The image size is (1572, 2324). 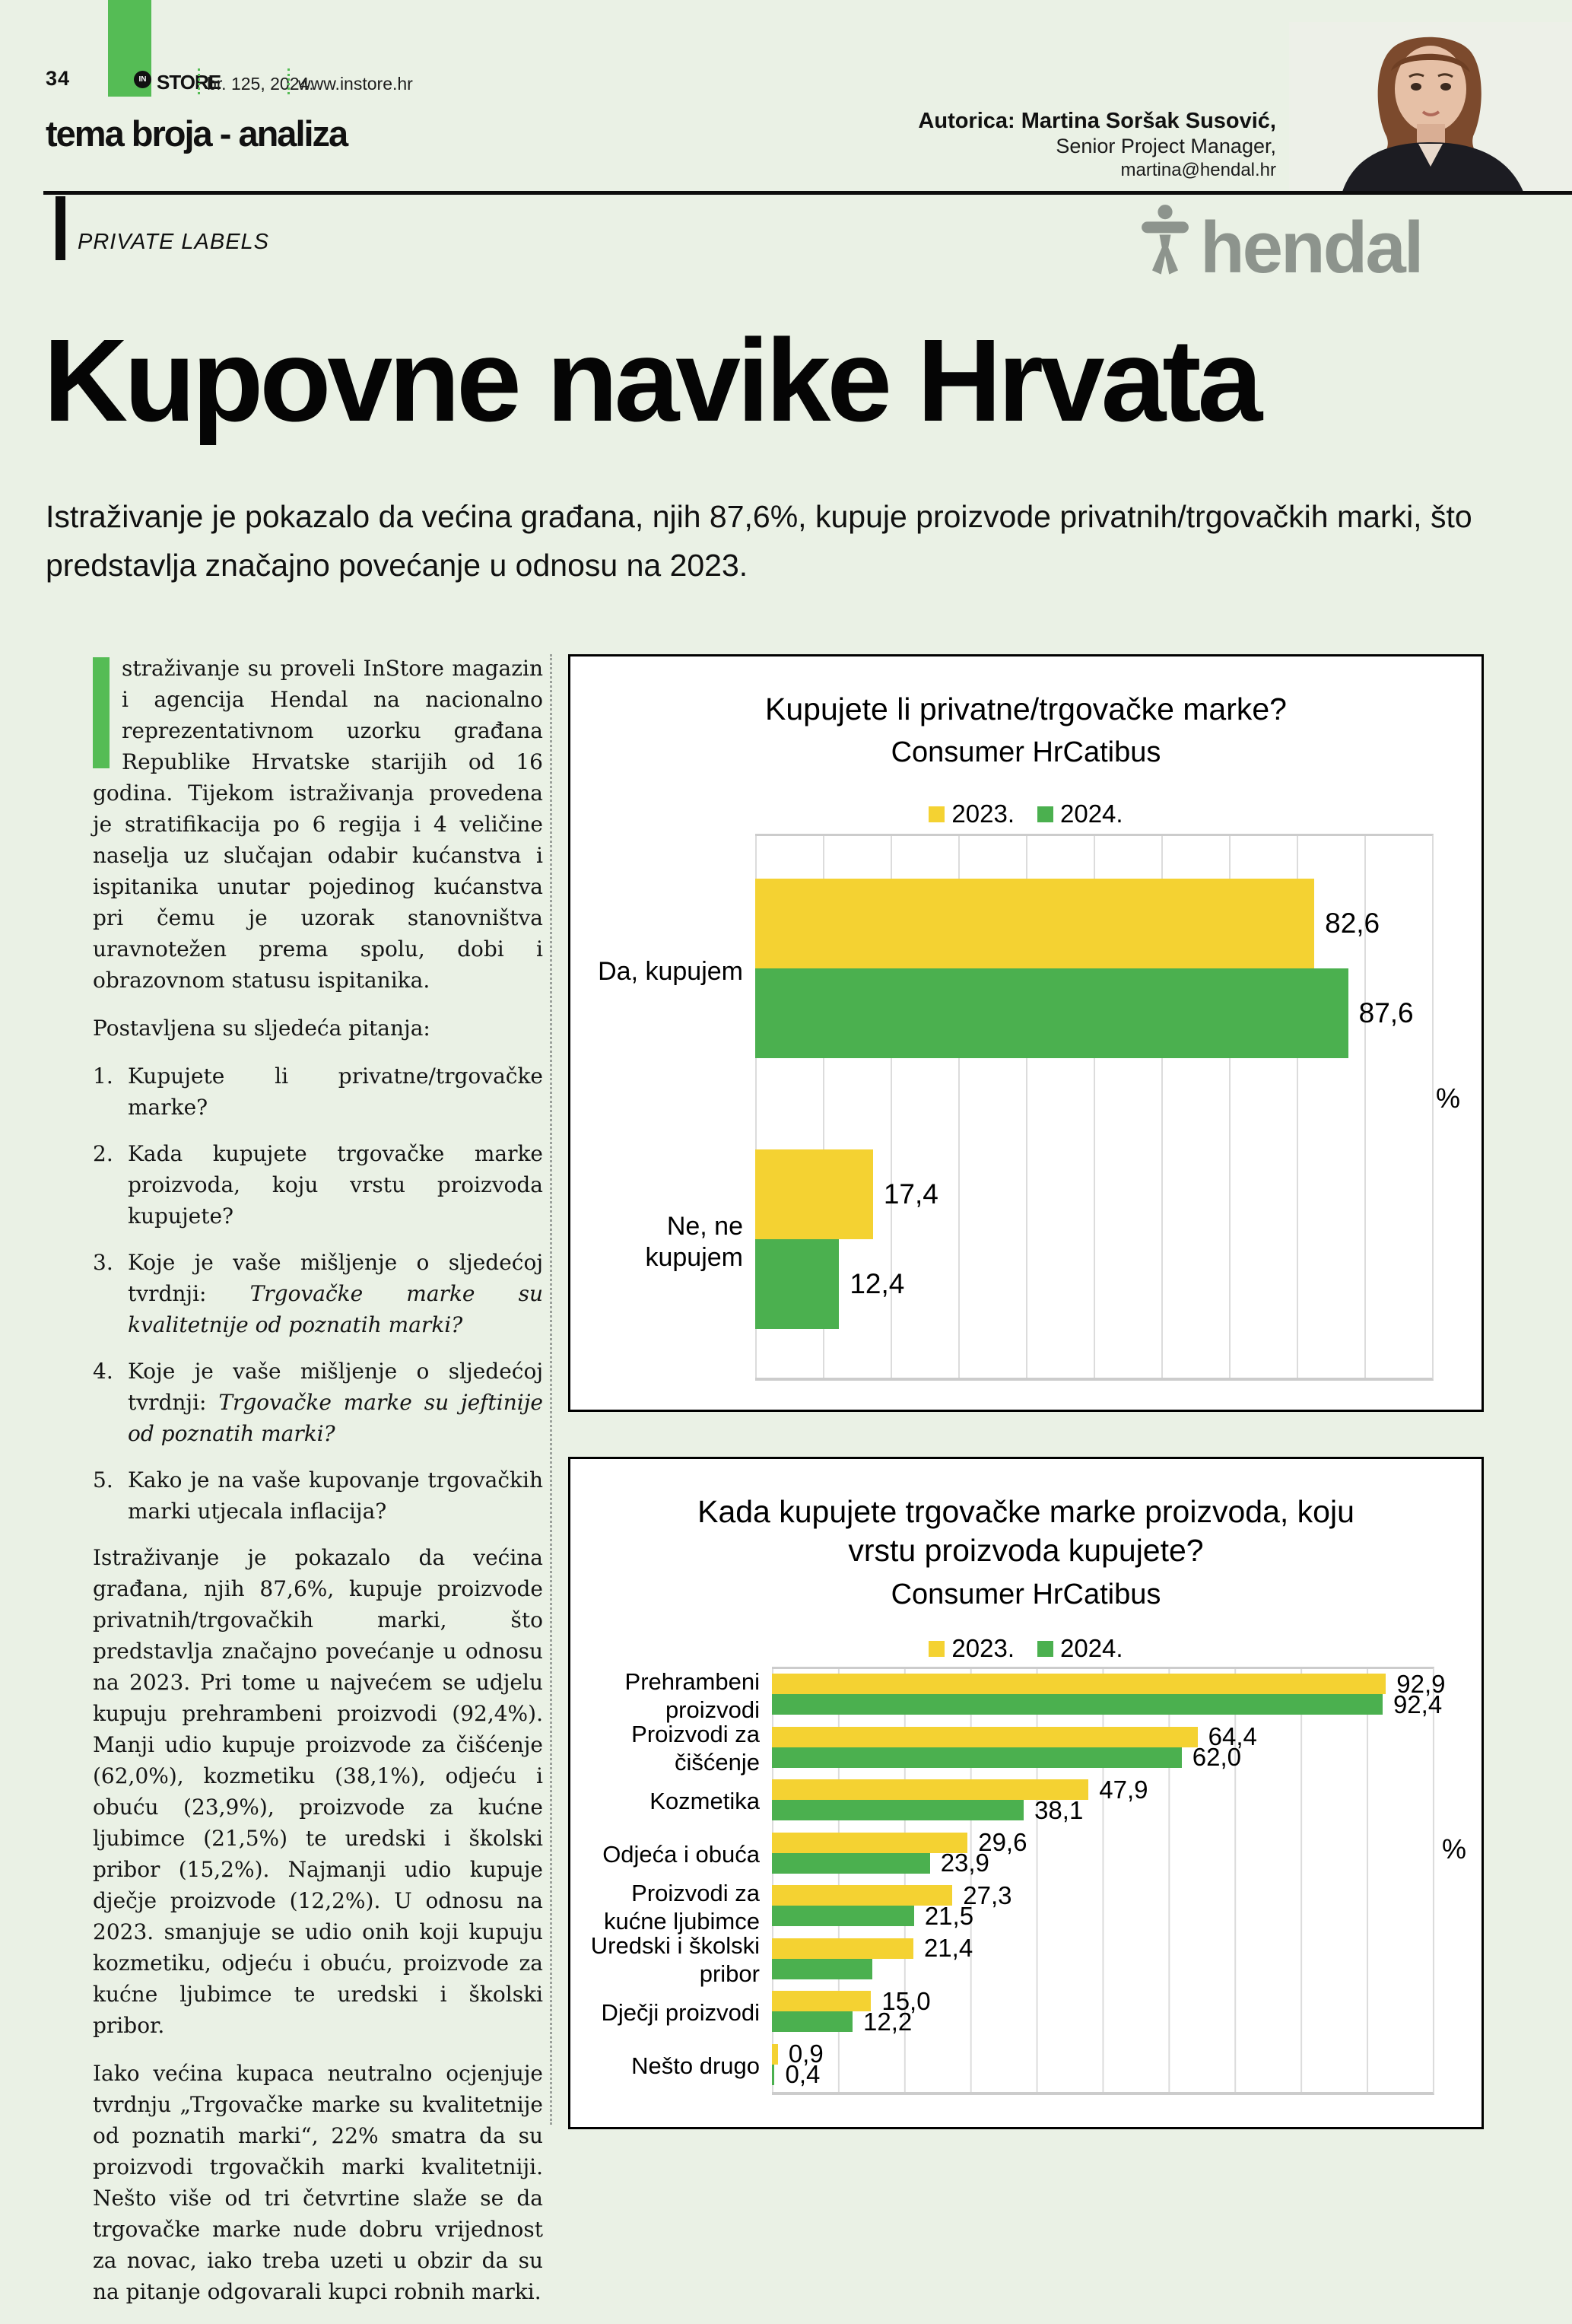 I want to click on category-label: Proizvodi za kućne ljubimce, so click(x=682, y=1907).